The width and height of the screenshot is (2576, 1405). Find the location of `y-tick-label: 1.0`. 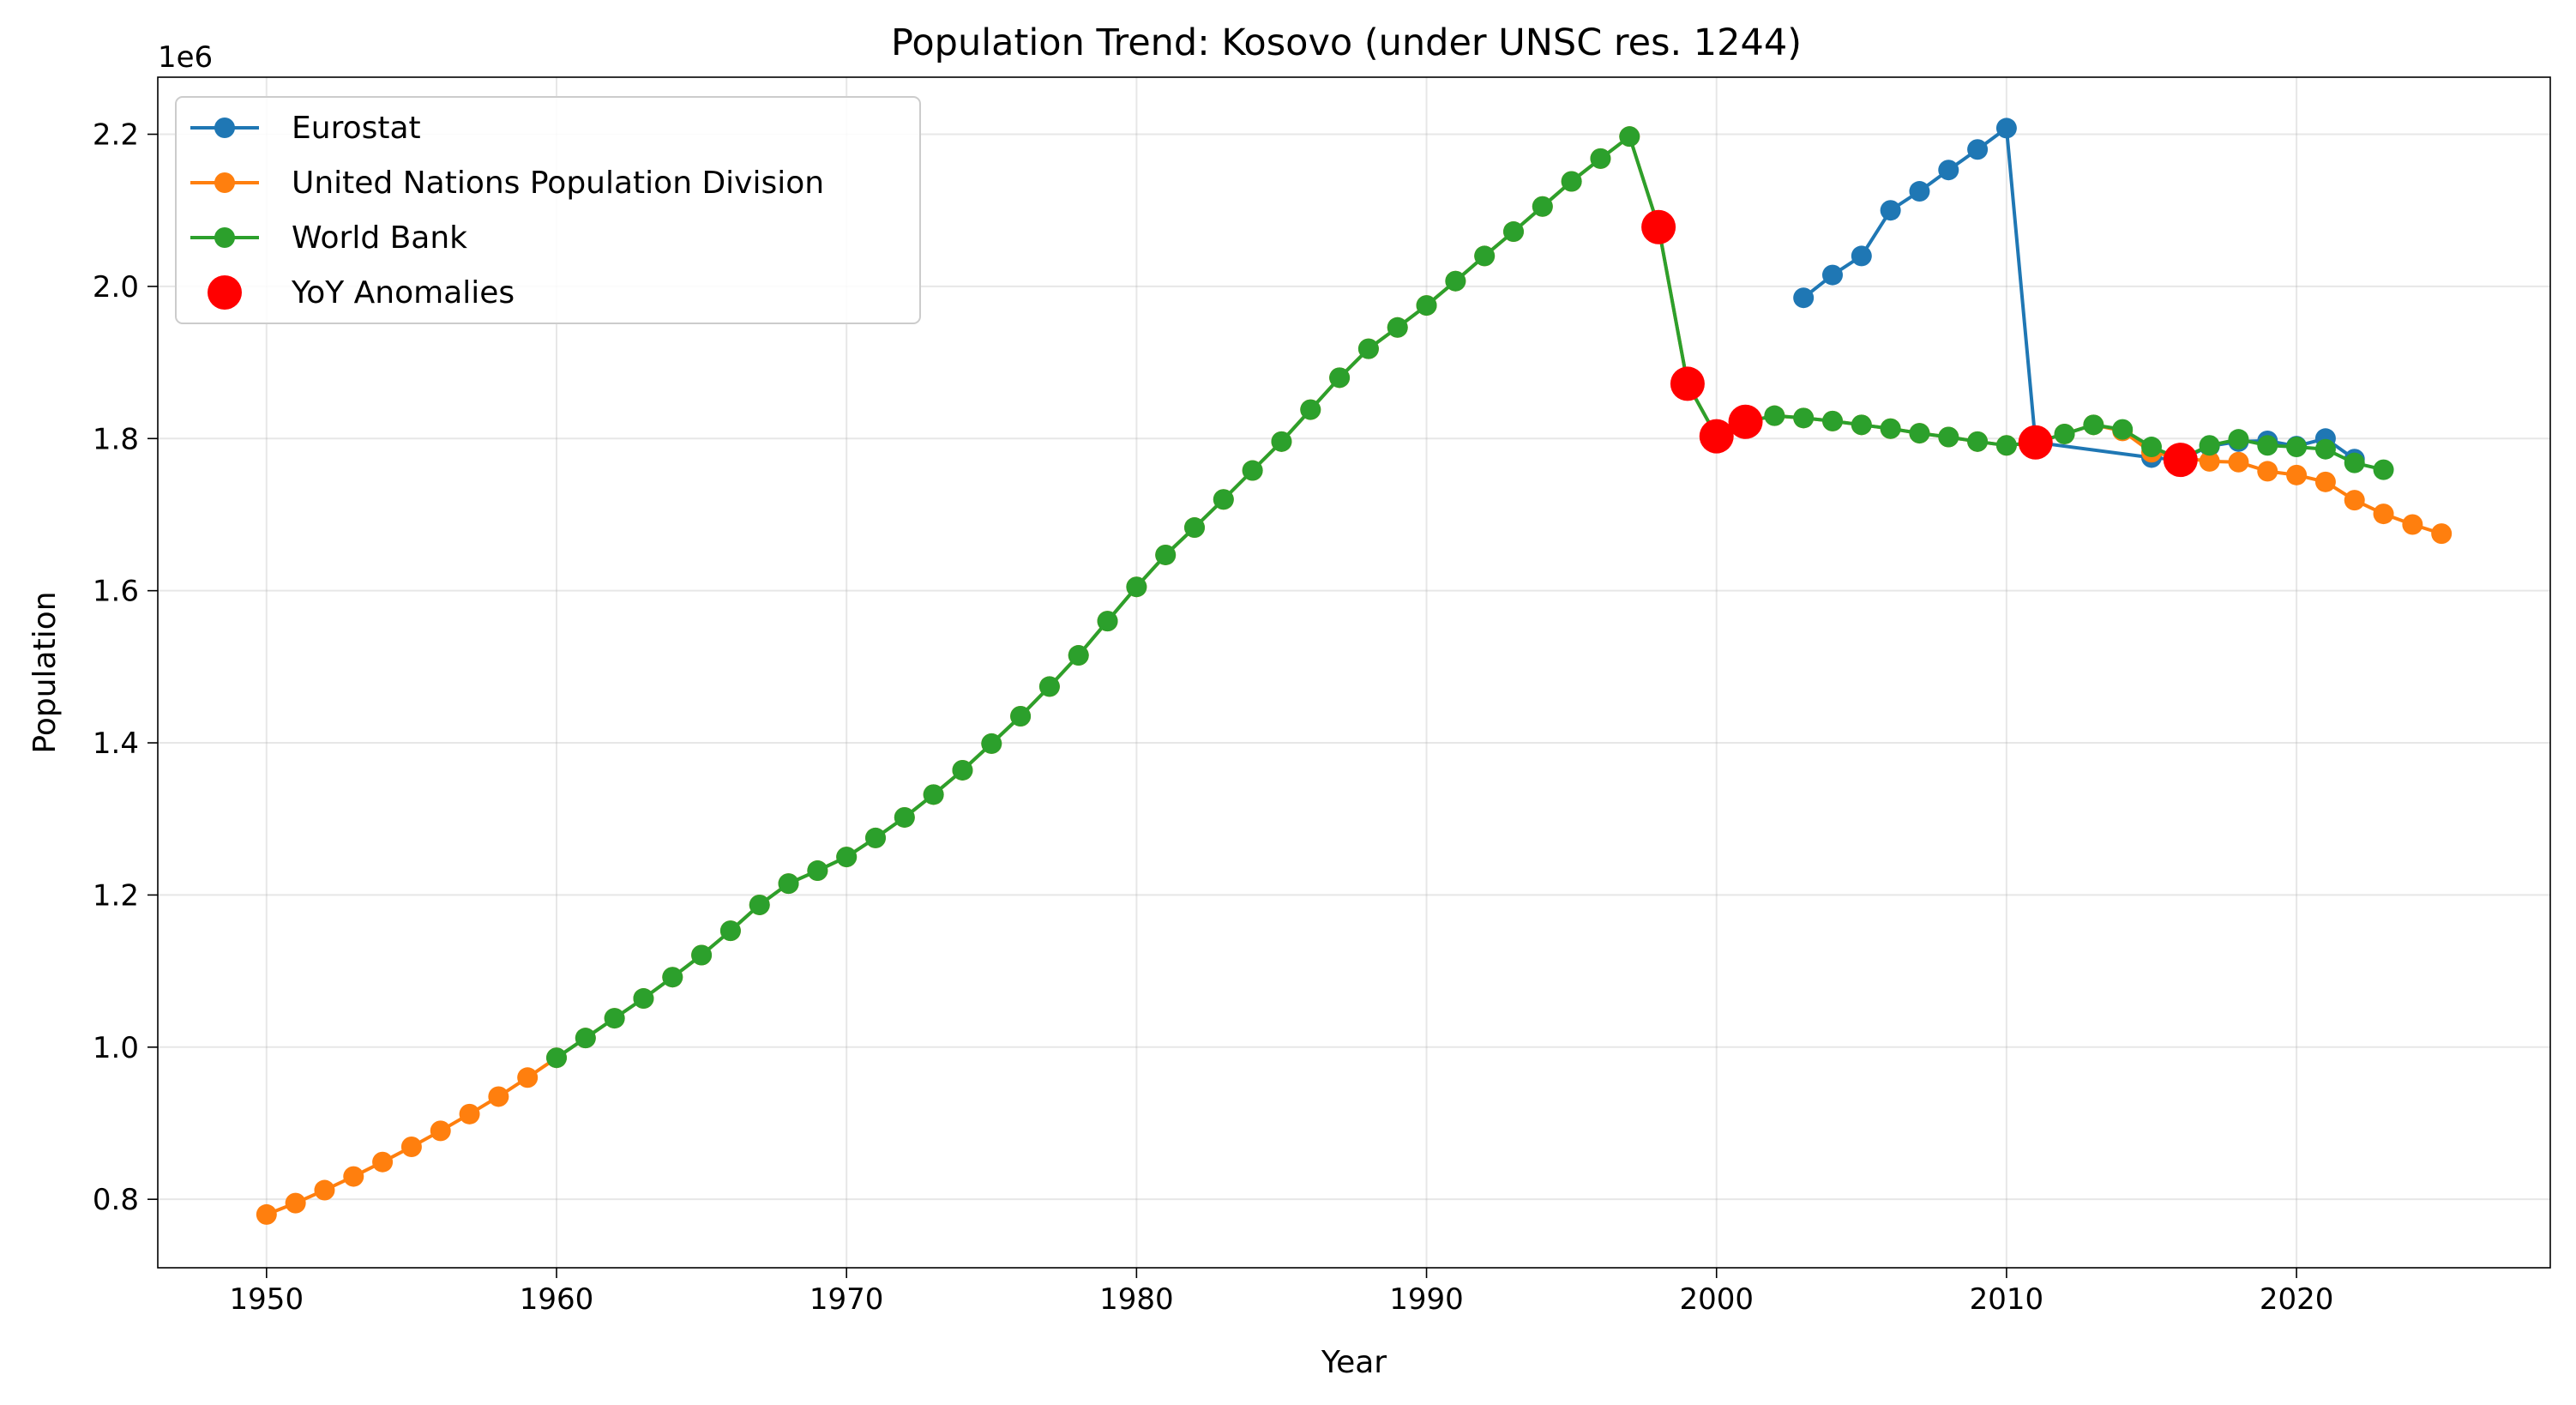

y-tick-label: 1.0 is located at coordinates (116, 1048).